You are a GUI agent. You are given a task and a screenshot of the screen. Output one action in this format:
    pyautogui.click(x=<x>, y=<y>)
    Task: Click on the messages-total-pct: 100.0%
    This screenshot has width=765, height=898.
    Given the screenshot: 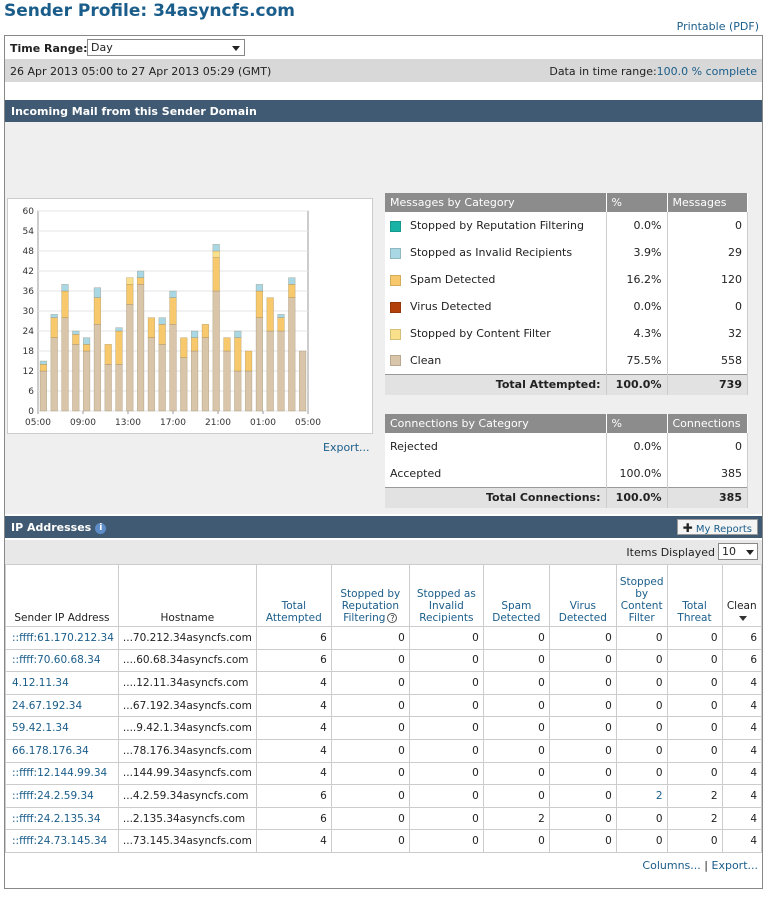 What is the action you would take?
    pyautogui.click(x=637, y=384)
    